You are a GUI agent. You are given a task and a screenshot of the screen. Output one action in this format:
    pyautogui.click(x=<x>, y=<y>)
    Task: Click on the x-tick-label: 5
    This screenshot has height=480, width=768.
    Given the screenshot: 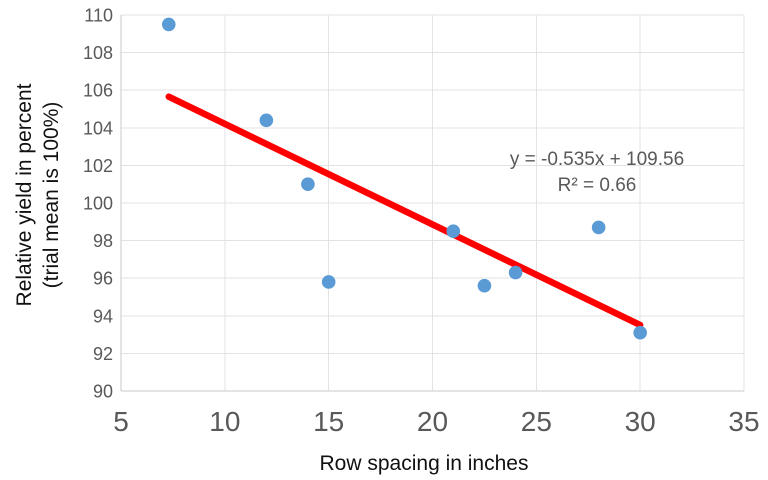 What is the action you would take?
    pyautogui.click(x=121, y=421)
    